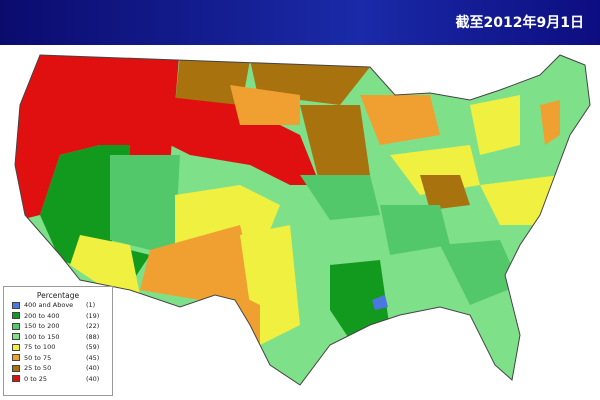 The image size is (600, 400). Describe the element at coordinates (93, 357) in the screenshot. I see `legend-count: (45)` at that location.